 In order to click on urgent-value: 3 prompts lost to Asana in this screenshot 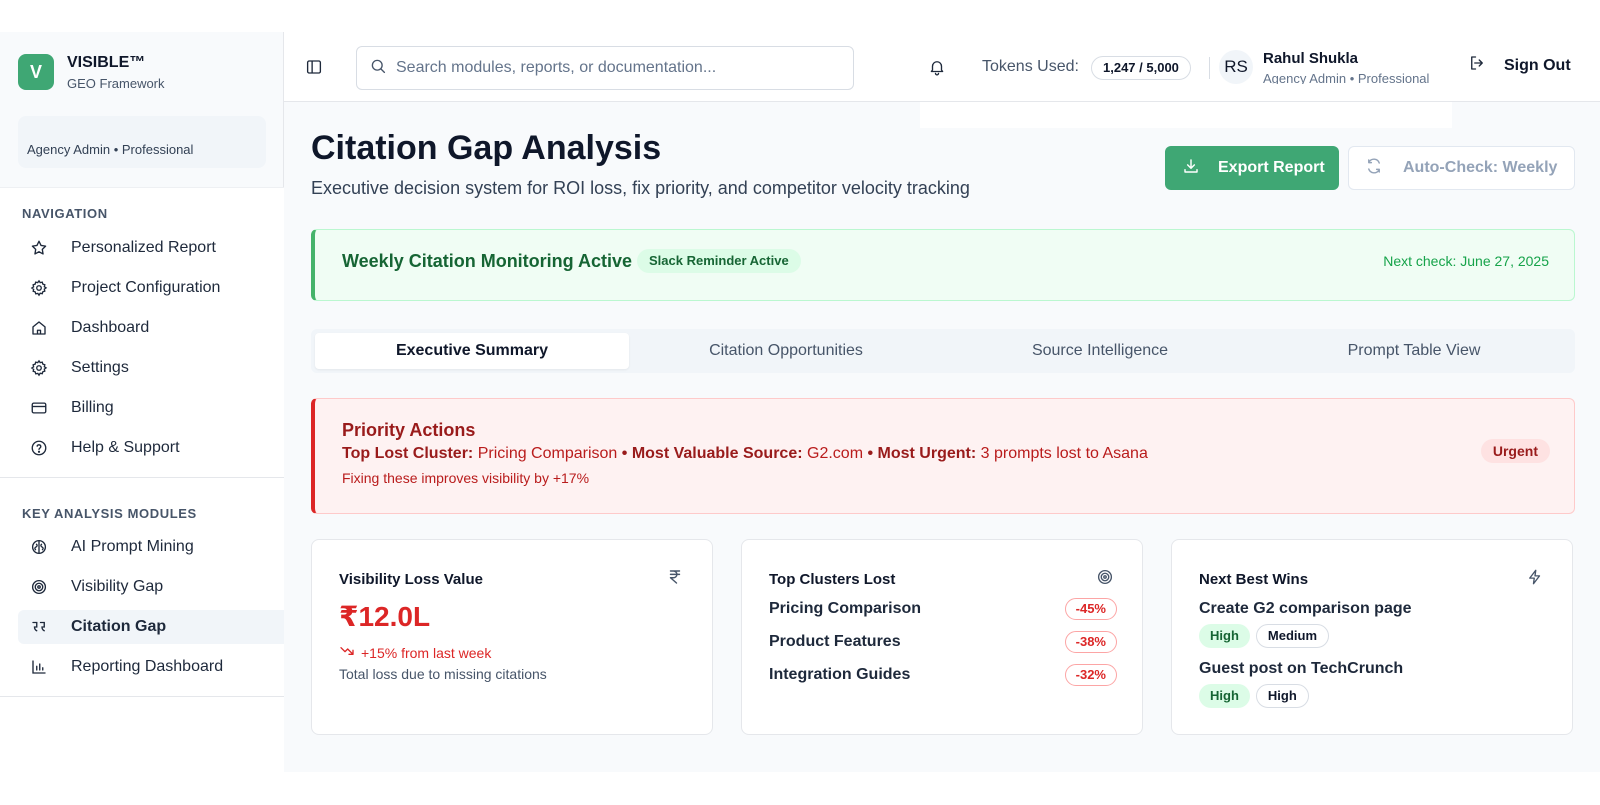, I will do `click(1064, 453)`.